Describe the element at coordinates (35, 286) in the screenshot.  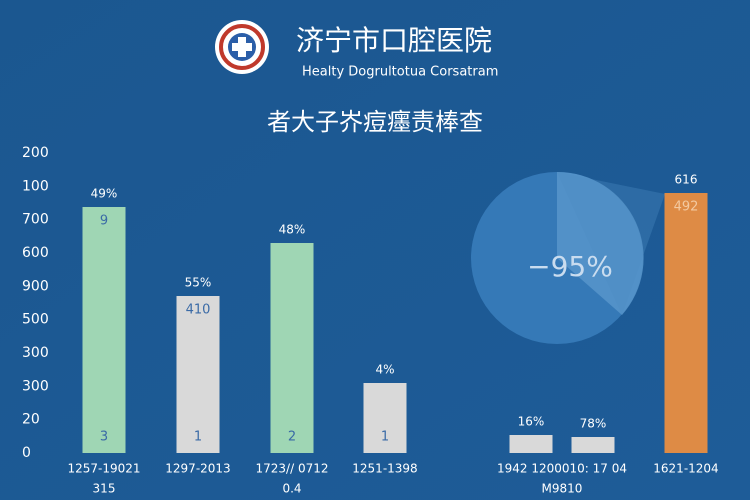
I see `y-tick-label: 900` at that location.